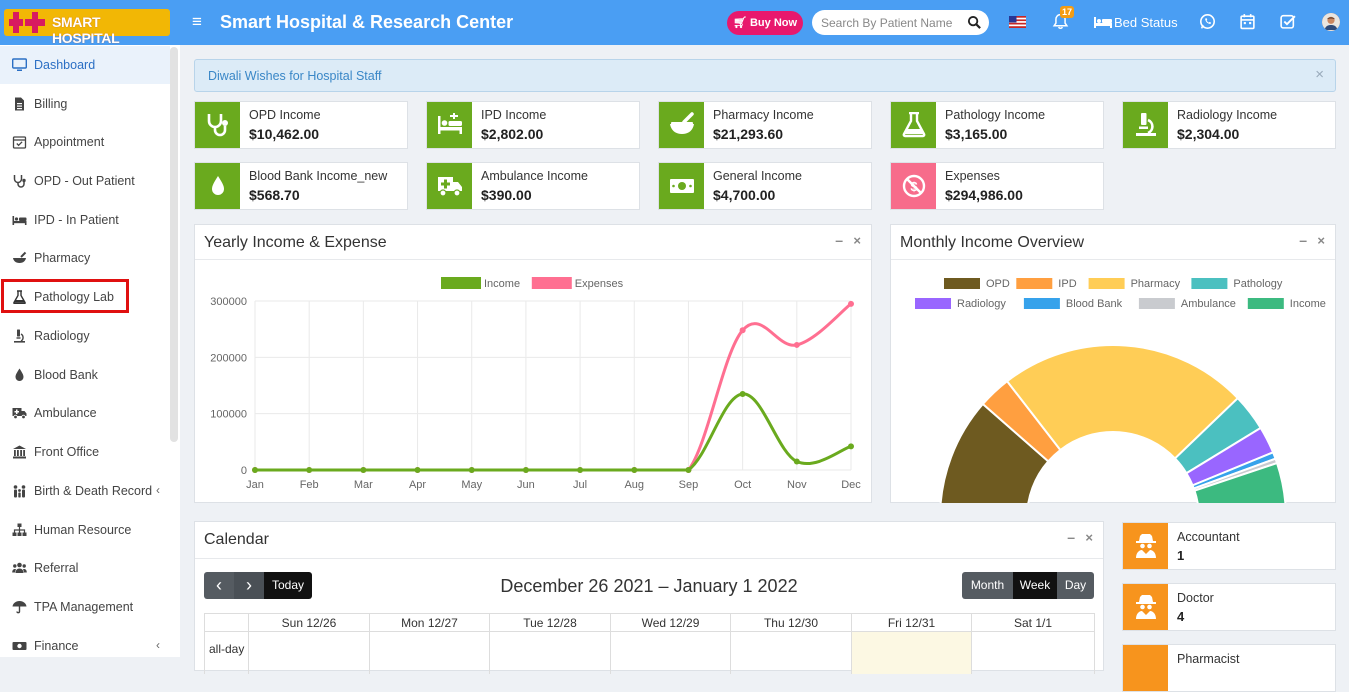  Describe the element at coordinates (514, 115) in the screenshot. I see `stat-label: IPD Income` at that location.